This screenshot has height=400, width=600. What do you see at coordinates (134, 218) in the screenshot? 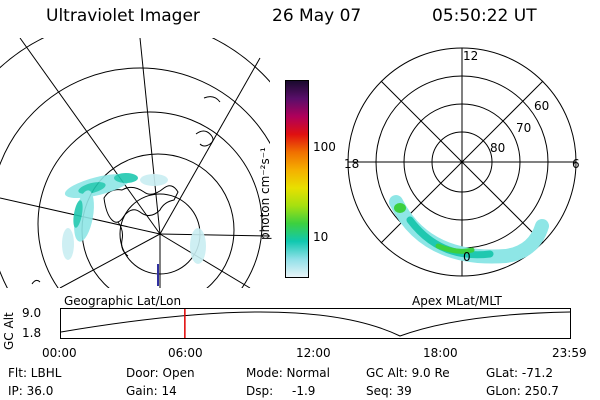
I see `aurora-emission-left` at bounding box center [134, 218].